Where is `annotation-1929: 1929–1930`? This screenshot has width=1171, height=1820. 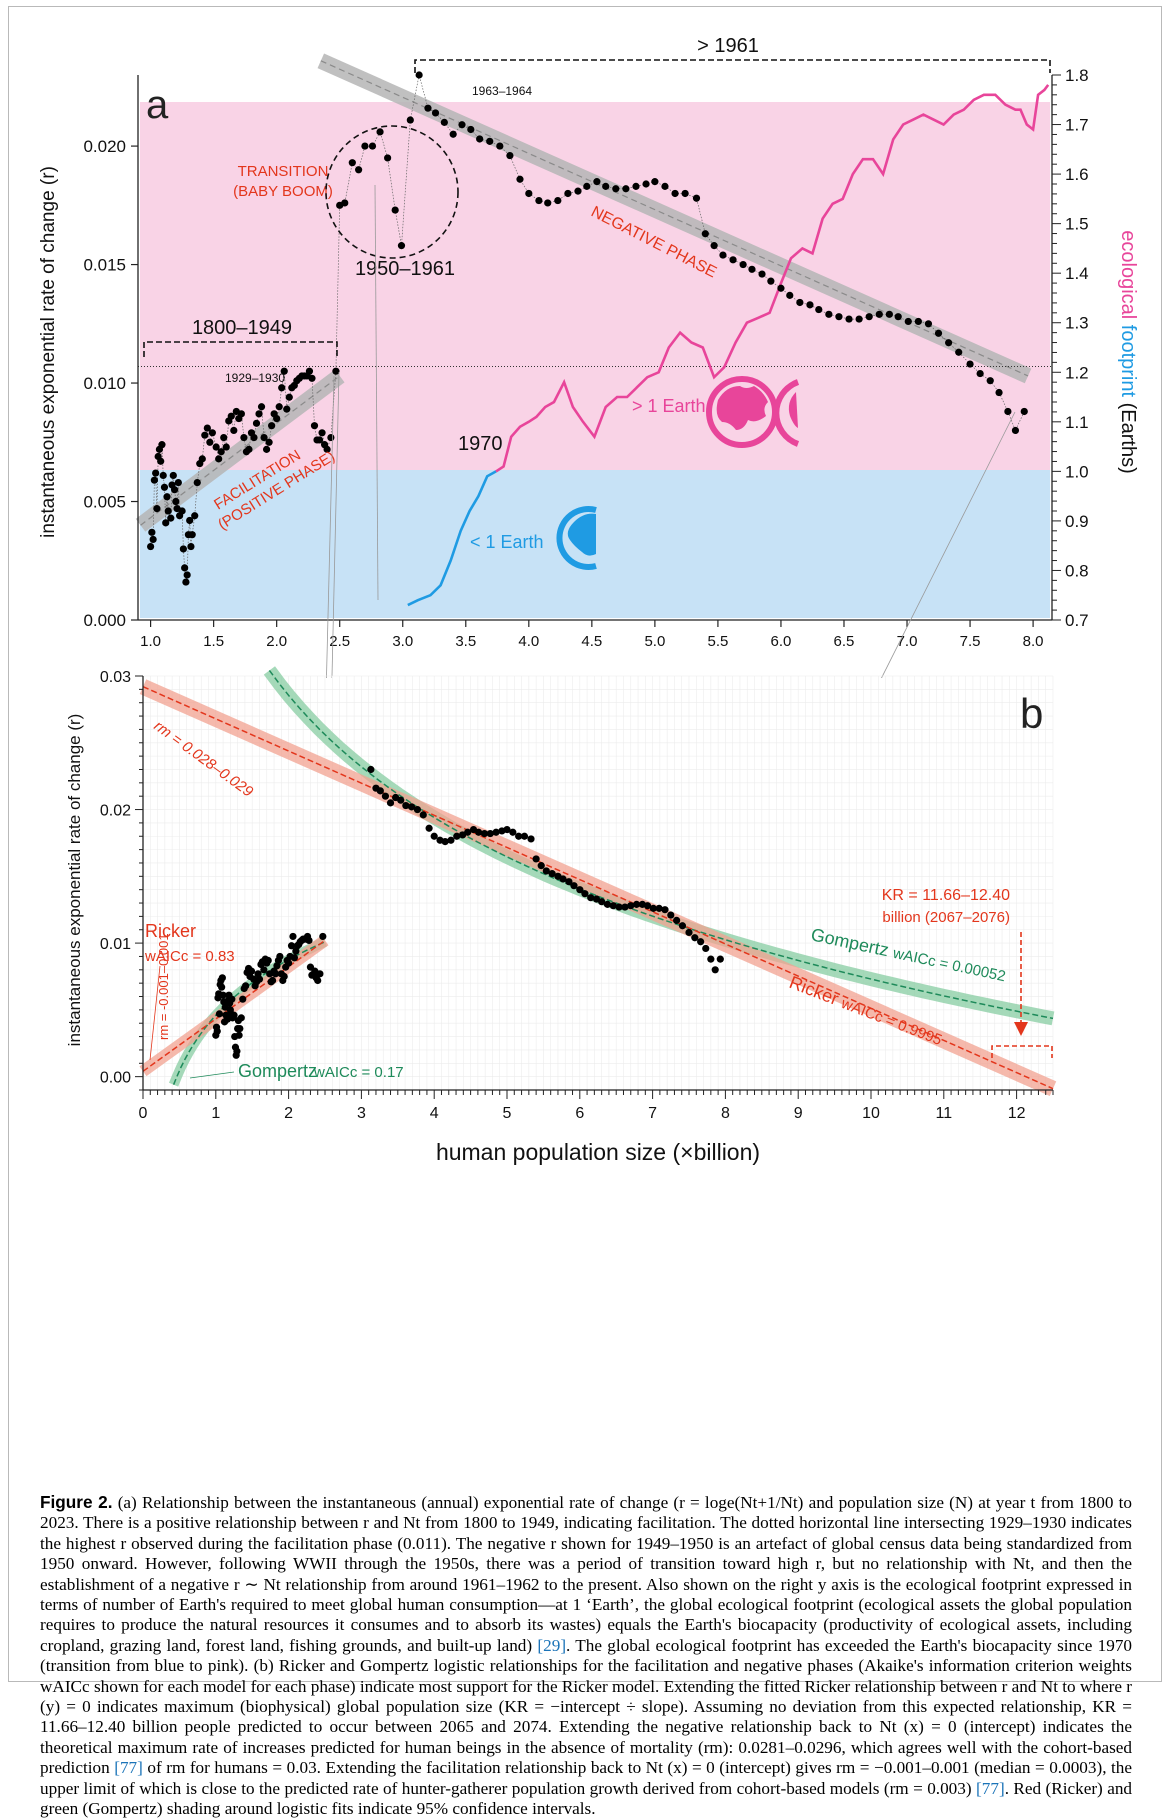
annotation-1929: 1929–1930 is located at coordinates (255, 378).